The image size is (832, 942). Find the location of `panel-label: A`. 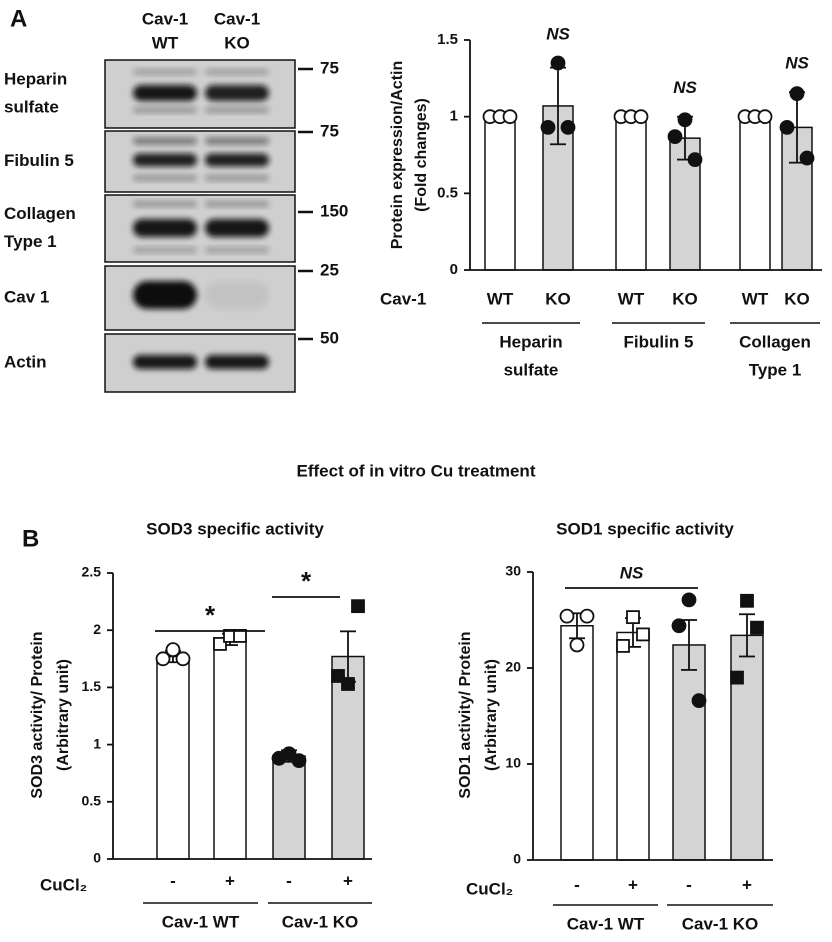

panel-label: A is located at coordinates (18, 18).